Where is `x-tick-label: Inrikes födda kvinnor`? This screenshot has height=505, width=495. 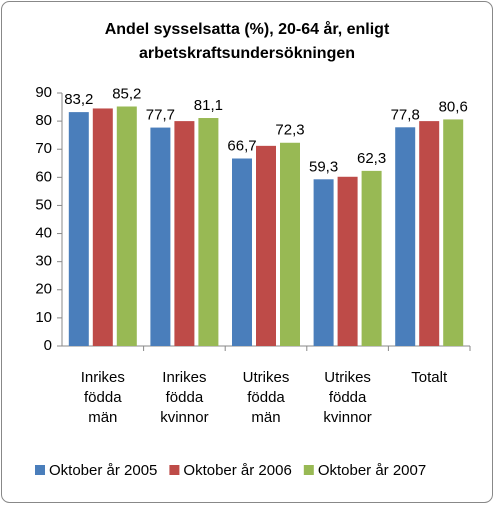 x-tick-label: Inrikes födda kvinnor is located at coordinates (184, 397).